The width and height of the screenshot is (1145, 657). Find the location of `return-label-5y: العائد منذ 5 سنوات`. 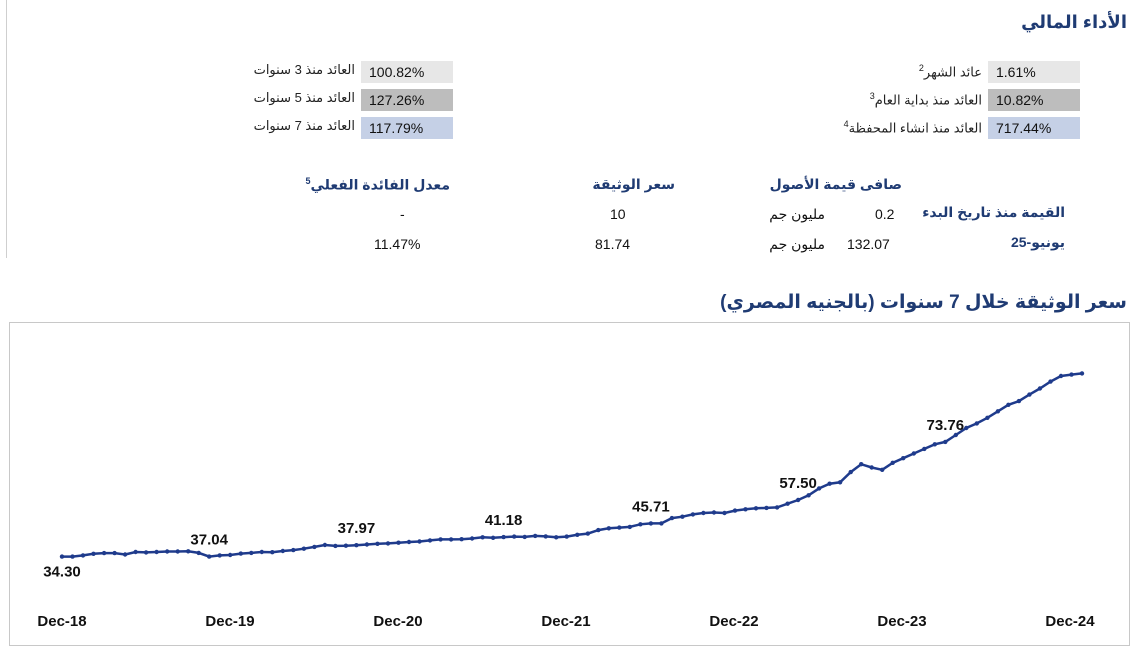

return-label-5y: العائد منذ 5 سنوات is located at coordinates (304, 97).